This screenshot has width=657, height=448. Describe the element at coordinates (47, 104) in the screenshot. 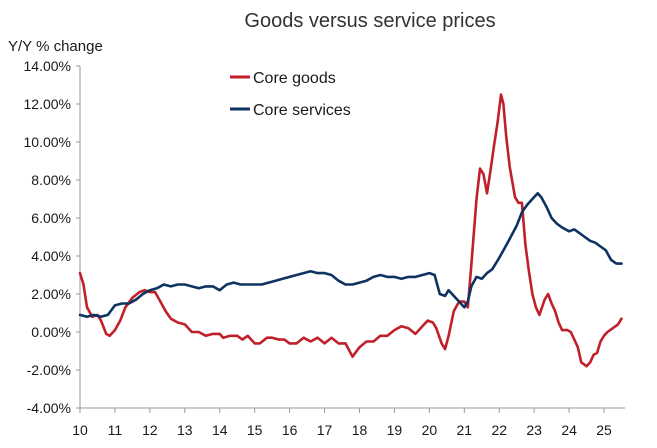

I see `y-tick-label: 12.00%` at that location.